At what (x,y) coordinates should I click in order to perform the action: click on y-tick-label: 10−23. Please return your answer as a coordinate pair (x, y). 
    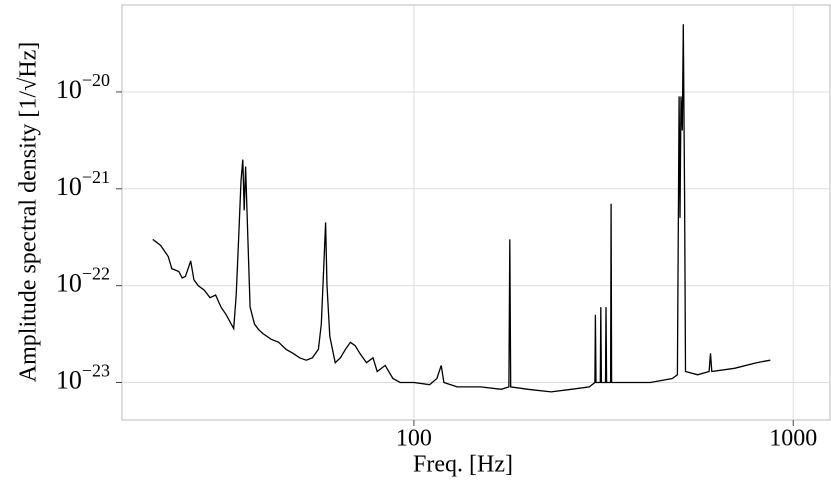
    Looking at the image, I should click on (83, 378).